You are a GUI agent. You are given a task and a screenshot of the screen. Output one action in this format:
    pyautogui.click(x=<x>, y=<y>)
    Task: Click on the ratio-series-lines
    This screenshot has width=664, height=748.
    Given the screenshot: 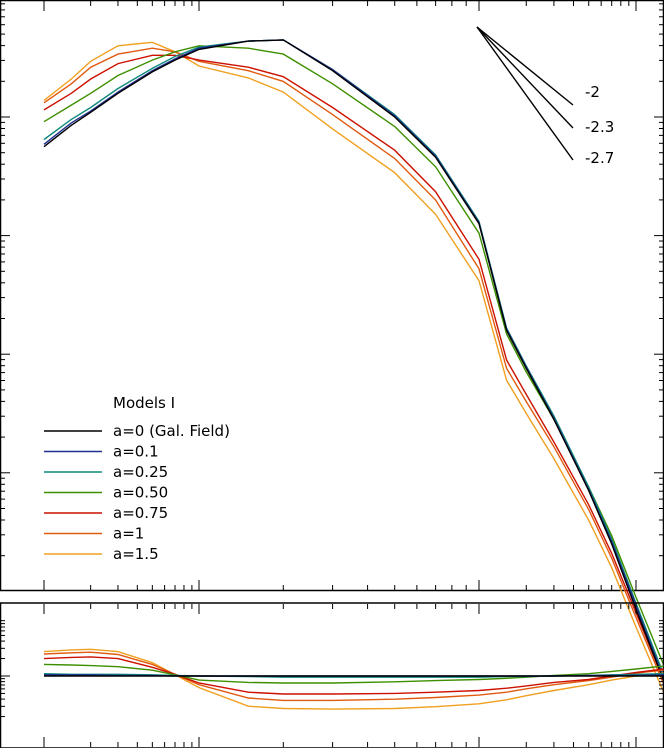 What is the action you would take?
    pyautogui.click(x=353, y=679)
    